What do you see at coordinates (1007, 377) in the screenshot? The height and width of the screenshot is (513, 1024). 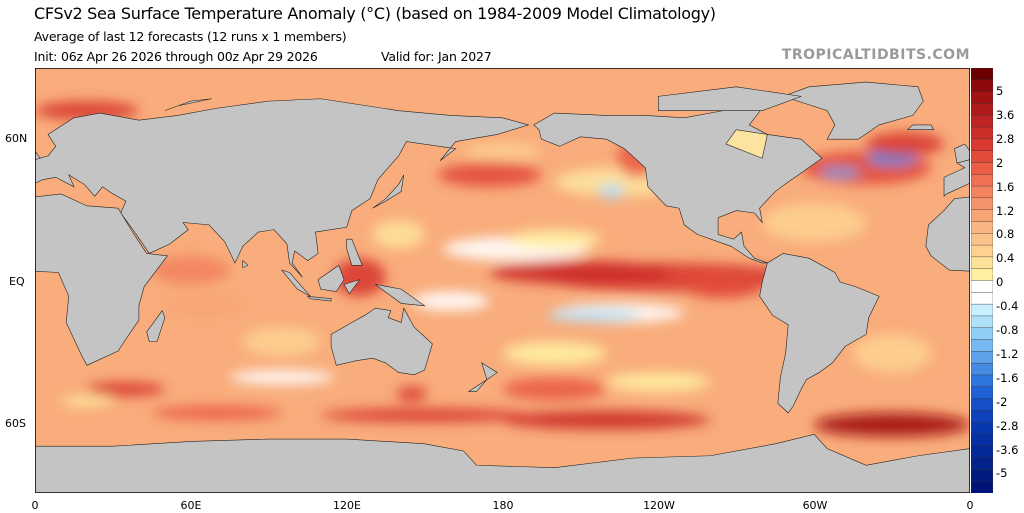 I see `colorbar-label: -1.6` at bounding box center [1007, 377].